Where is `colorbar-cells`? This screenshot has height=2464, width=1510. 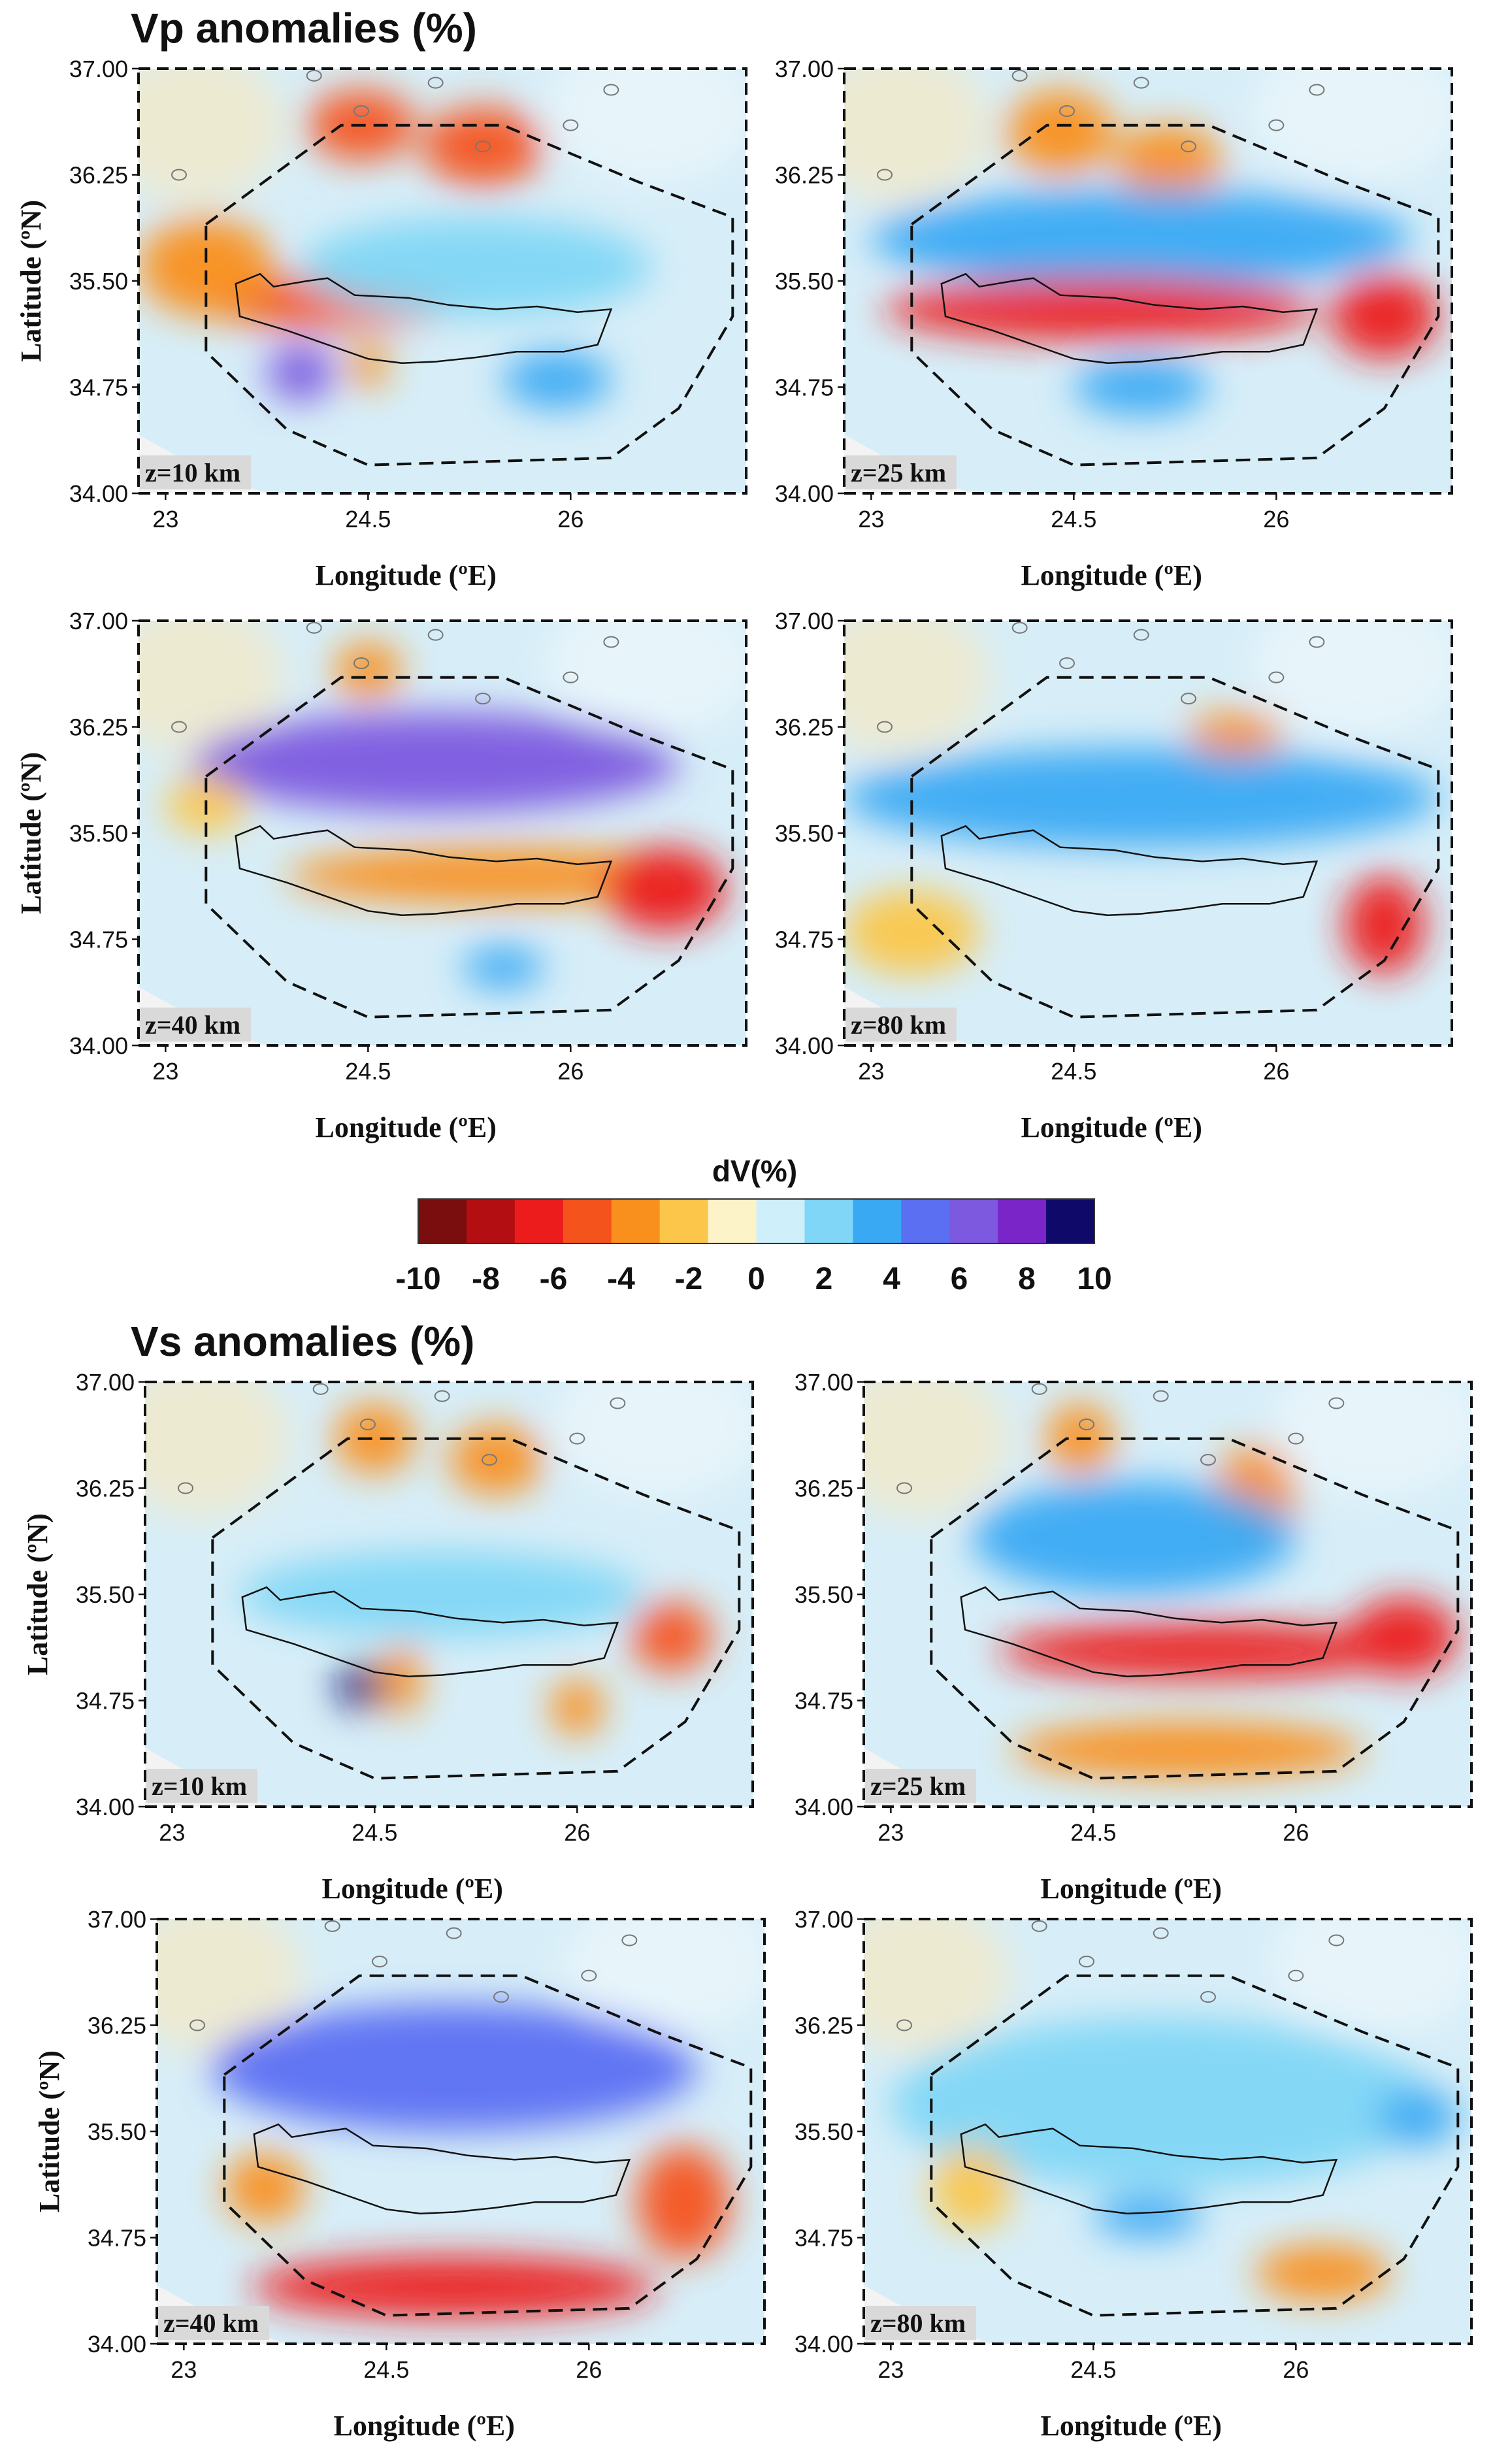 colorbar-cells is located at coordinates (757, 1221).